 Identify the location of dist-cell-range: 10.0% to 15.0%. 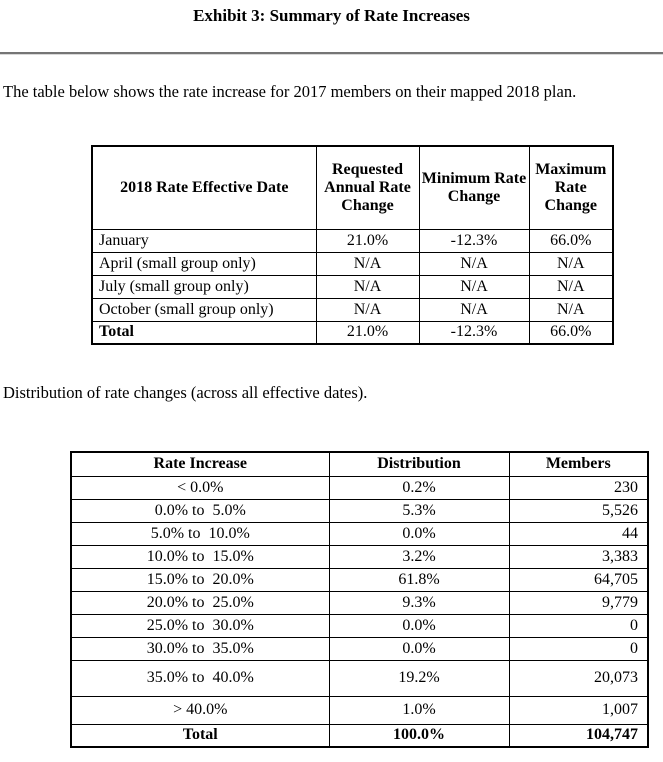
(200, 556).